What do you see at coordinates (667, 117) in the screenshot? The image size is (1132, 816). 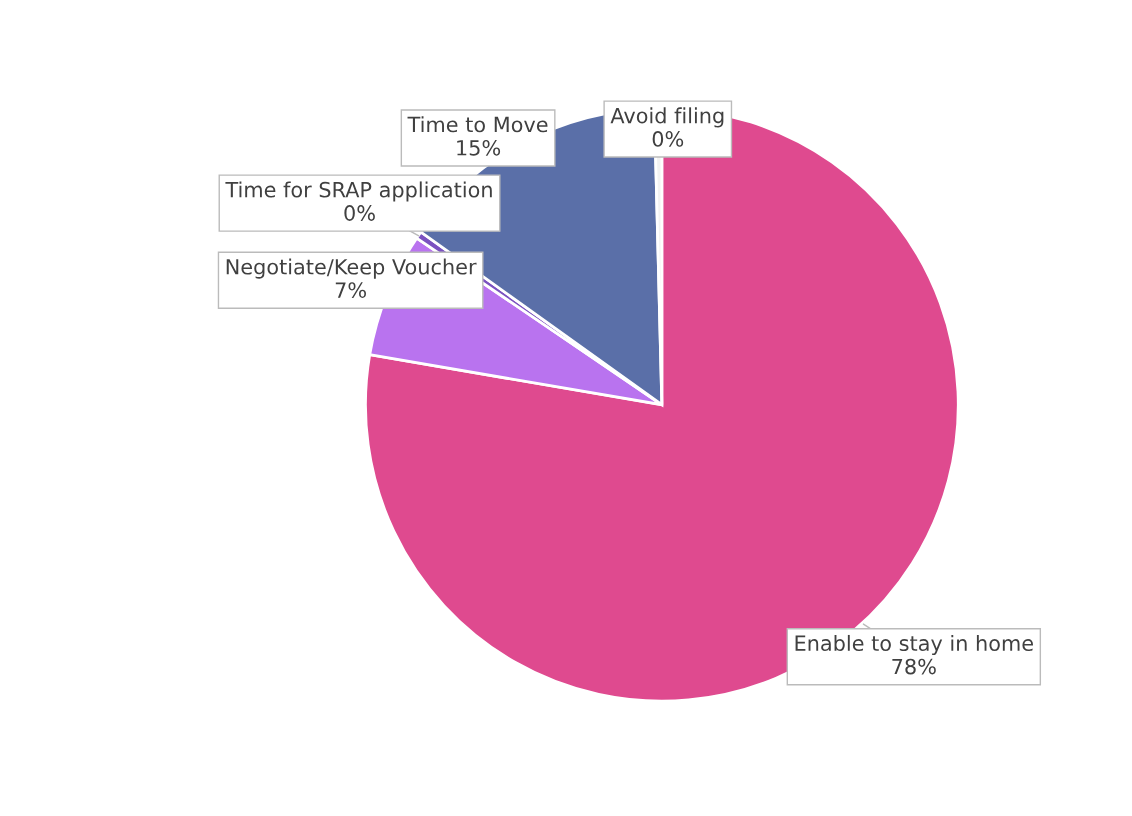 I see `slice-label: Avoid filing` at bounding box center [667, 117].